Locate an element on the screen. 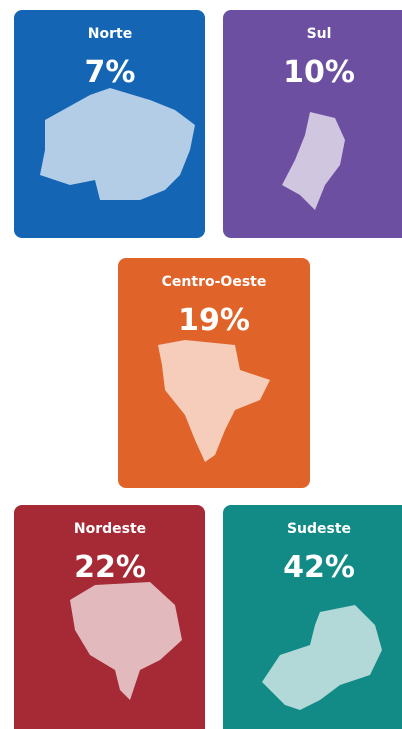  region-share: 19% is located at coordinates (214, 320).